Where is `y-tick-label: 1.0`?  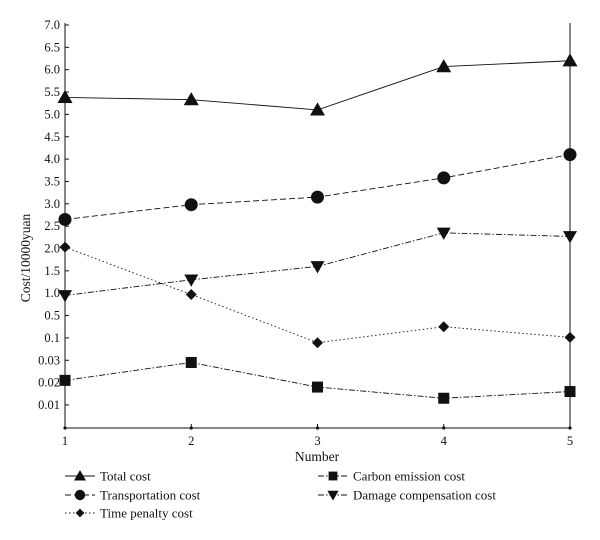
y-tick-label: 1.0 is located at coordinates (52, 293).